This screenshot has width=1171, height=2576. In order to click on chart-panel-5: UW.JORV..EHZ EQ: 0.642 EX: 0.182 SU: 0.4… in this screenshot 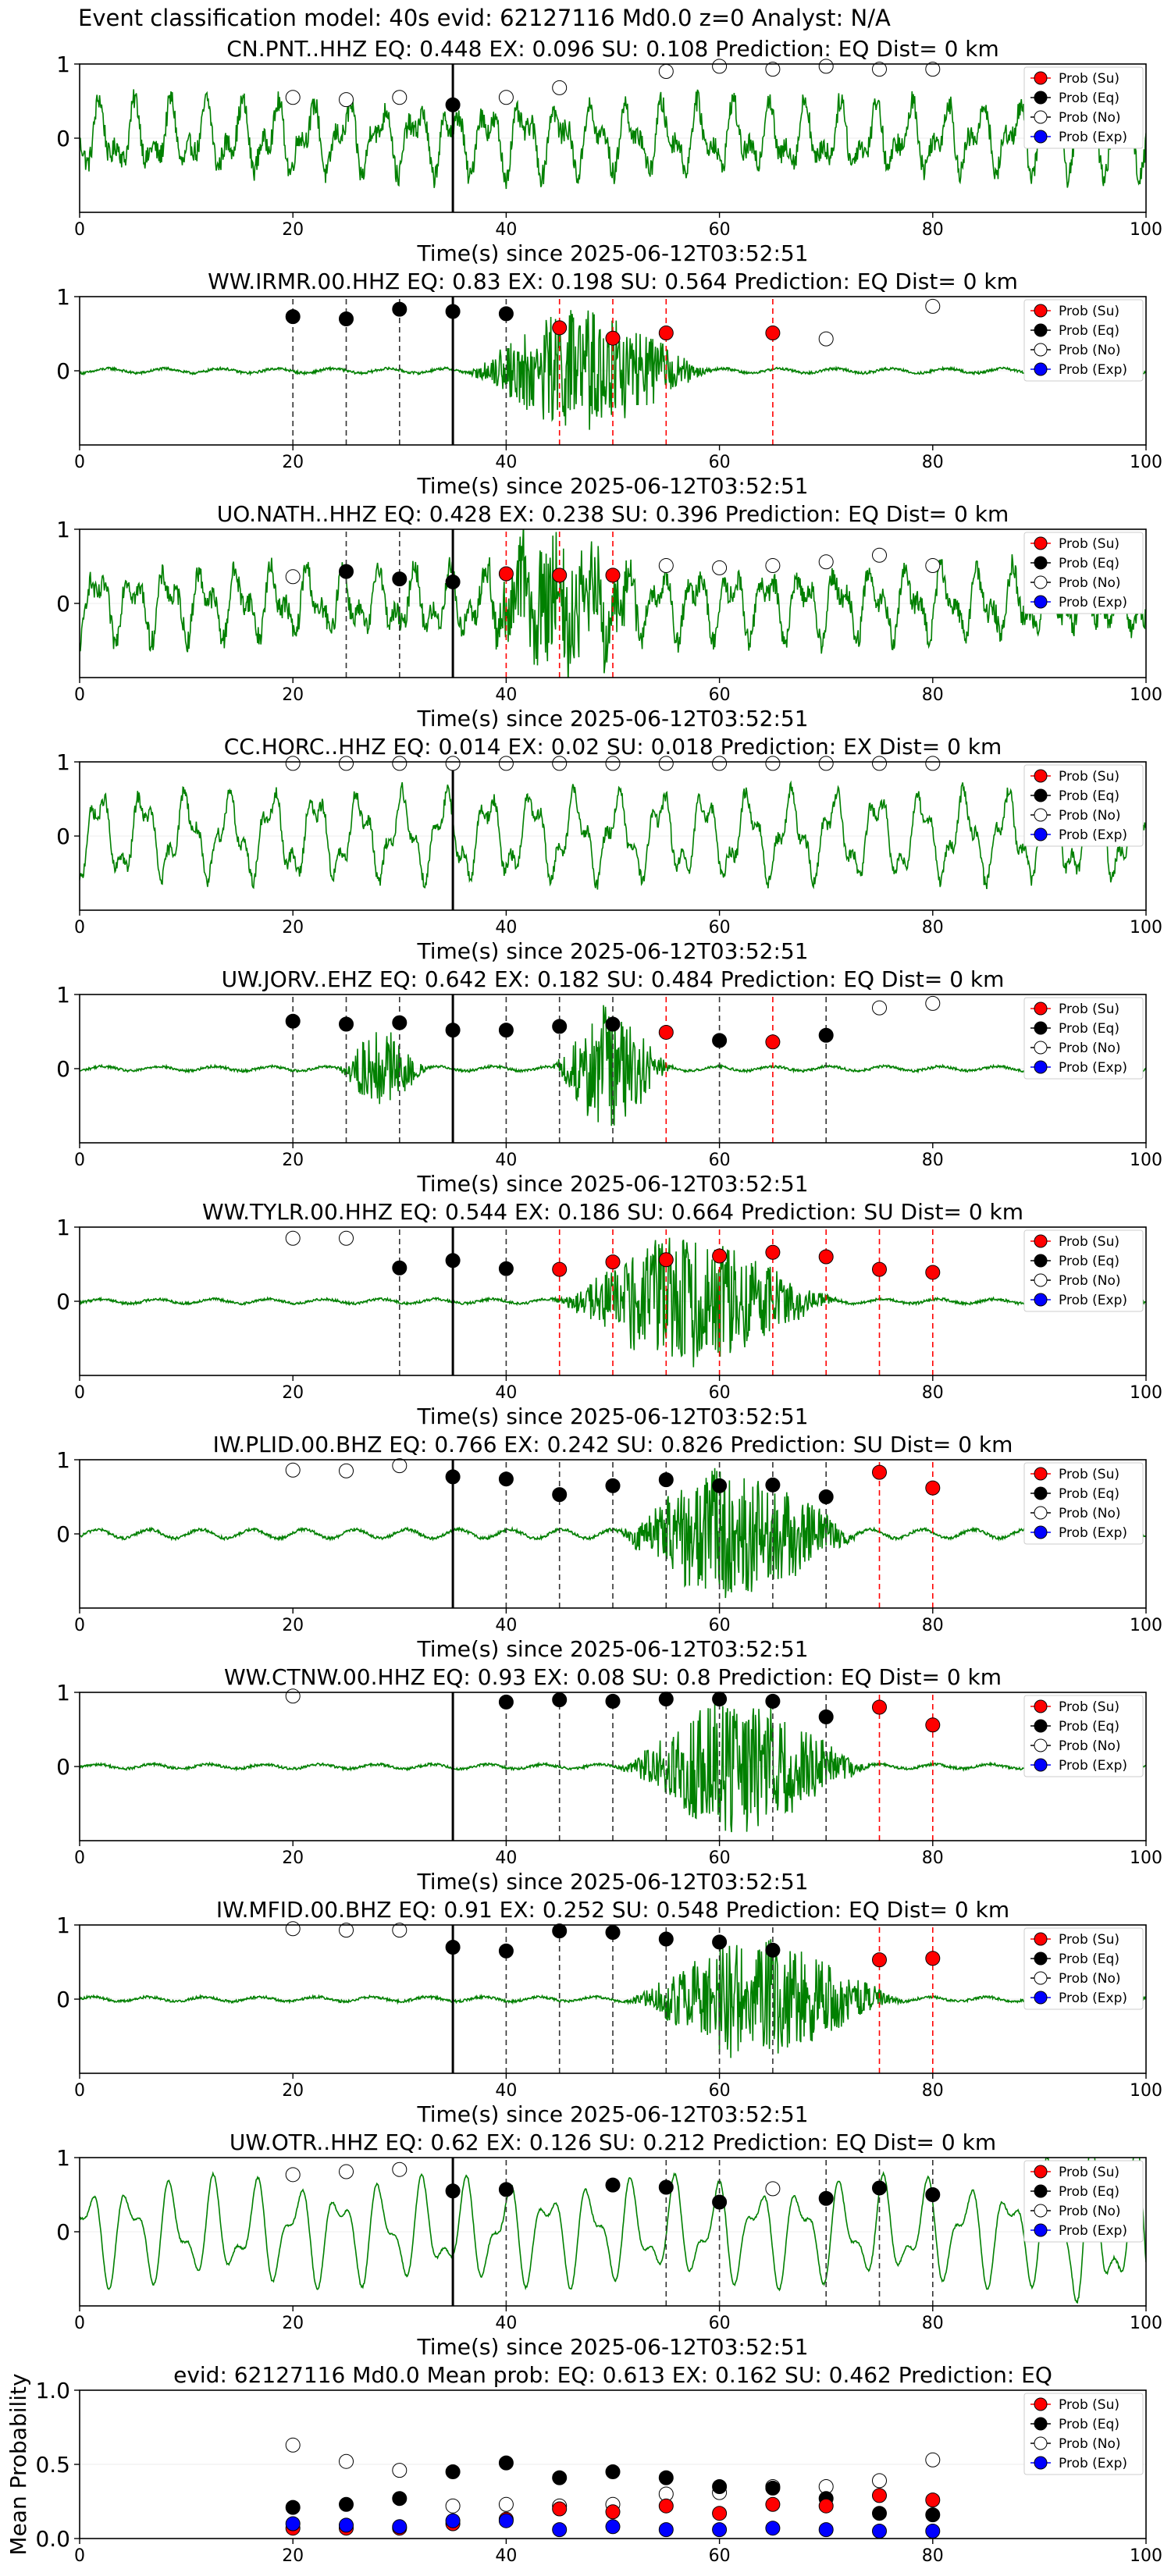, I will do `click(609, 1081)`.